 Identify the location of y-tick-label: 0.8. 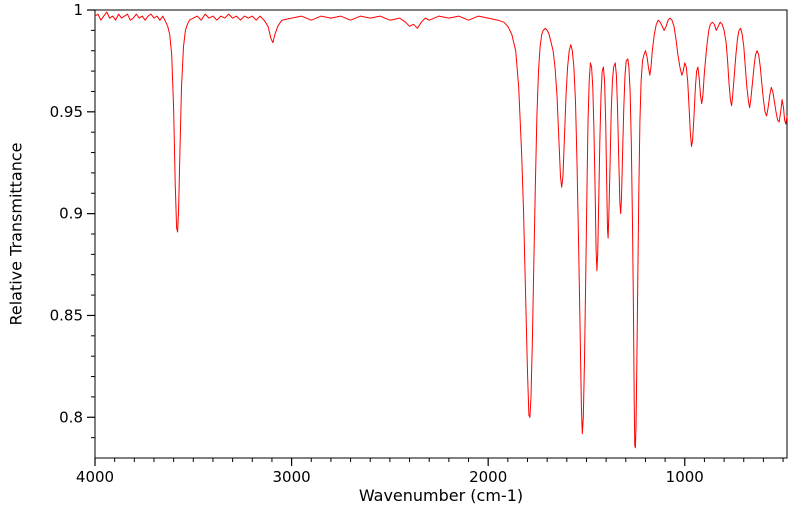
(71, 417).